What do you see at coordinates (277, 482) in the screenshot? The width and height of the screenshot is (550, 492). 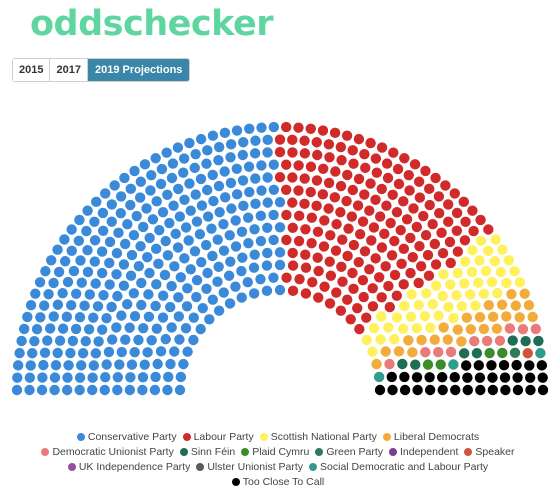 I see `legend-item: Too Close To Call` at bounding box center [277, 482].